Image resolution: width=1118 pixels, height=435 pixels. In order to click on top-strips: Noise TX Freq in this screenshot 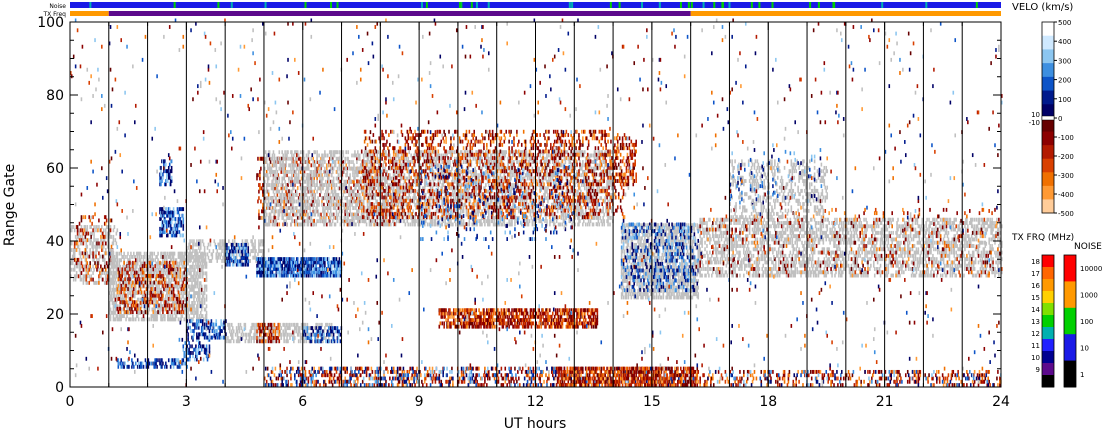, I will do `click(521, 10)`.